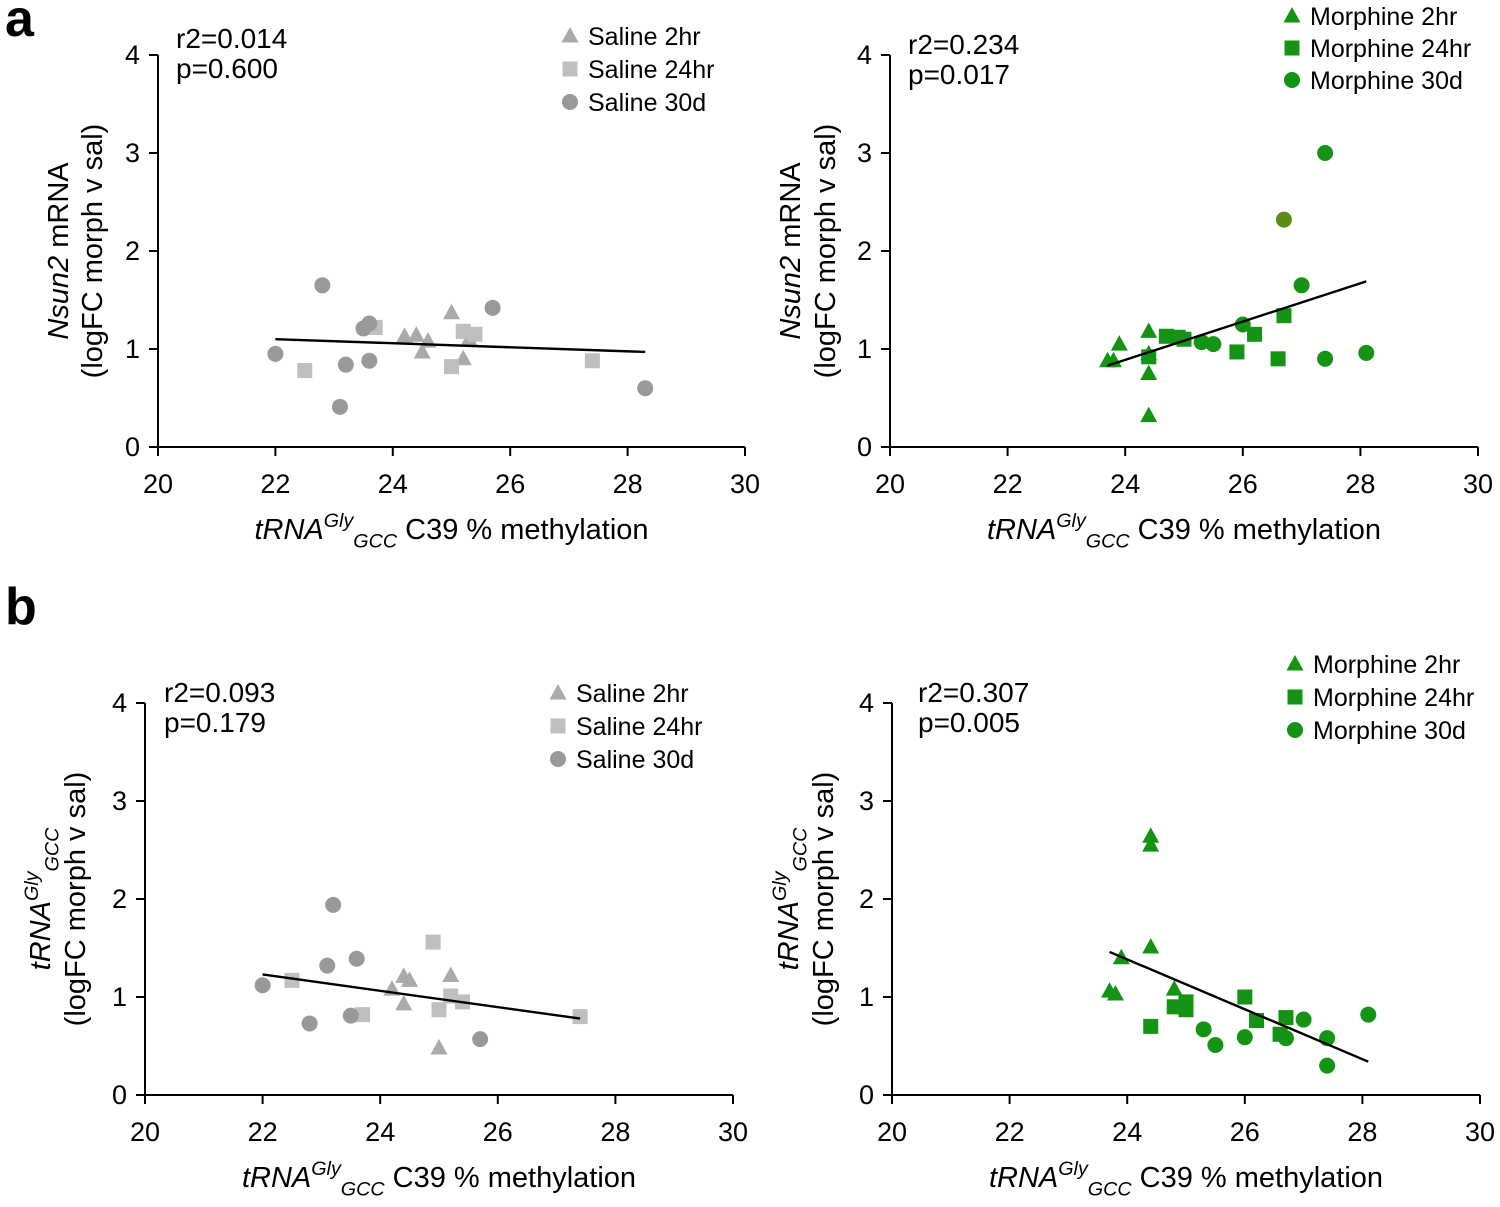  What do you see at coordinates (1389, 731) in the screenshot?
I see `legend-label: Morphine 30d` at bounding box center [1389, 731].